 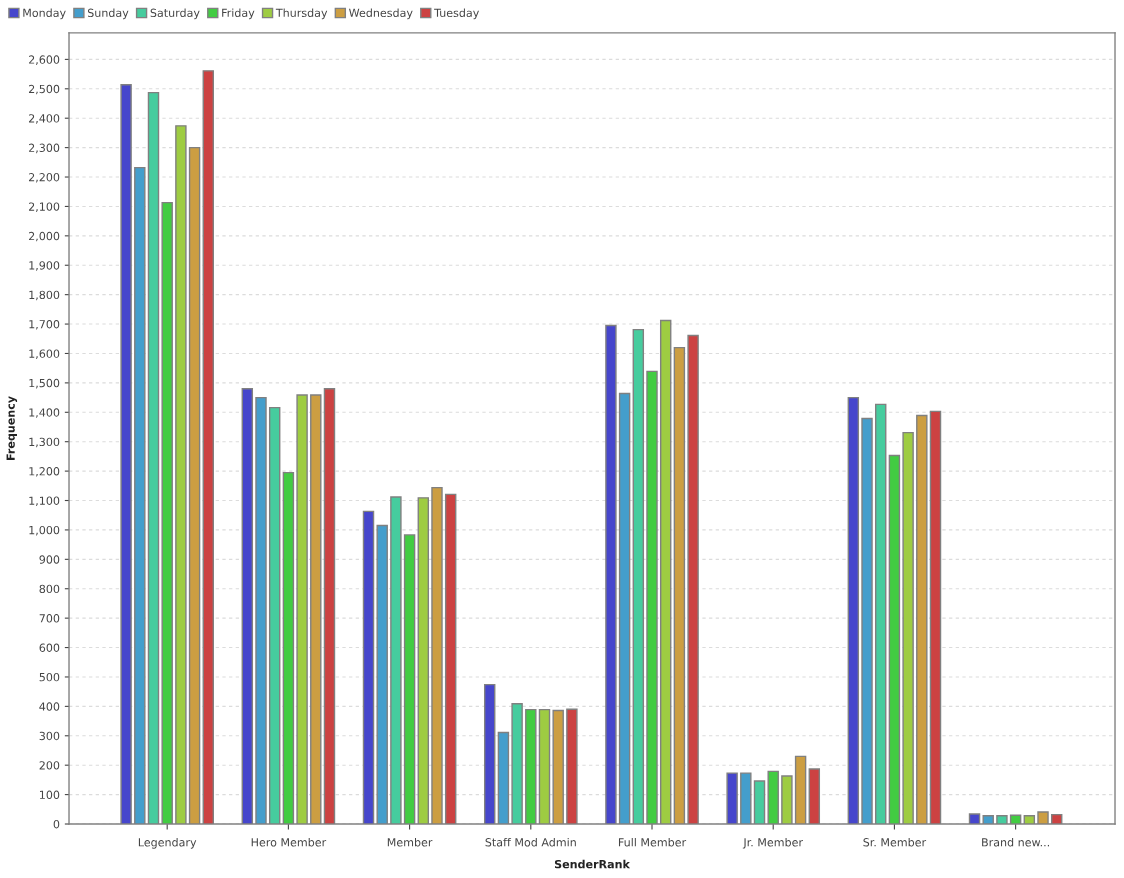 What do you see at coordinates (592, 864) in the screenshot?
I see `x-axis-title: SenderRank` at bounding box center [592, 864].